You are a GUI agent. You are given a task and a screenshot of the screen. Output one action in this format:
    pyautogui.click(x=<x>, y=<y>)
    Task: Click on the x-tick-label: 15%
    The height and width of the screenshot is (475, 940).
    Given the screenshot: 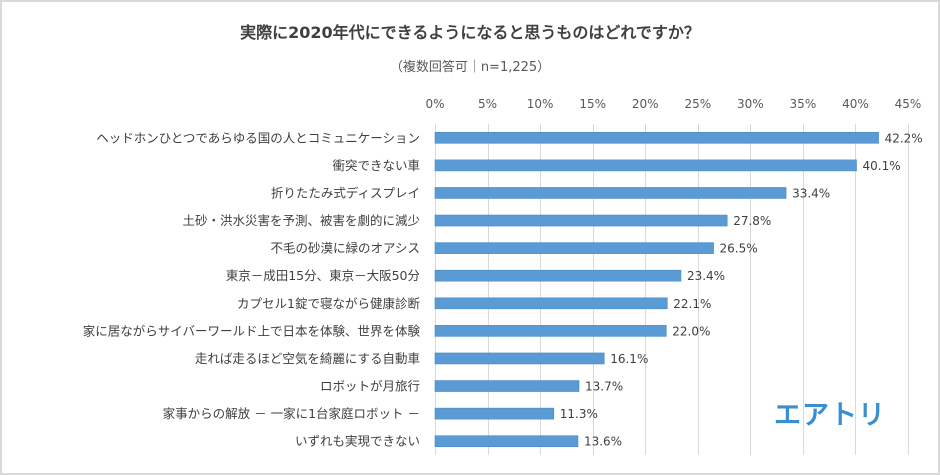 What is the action you would take?
    pyautogui.click(x=592, y=104)
    